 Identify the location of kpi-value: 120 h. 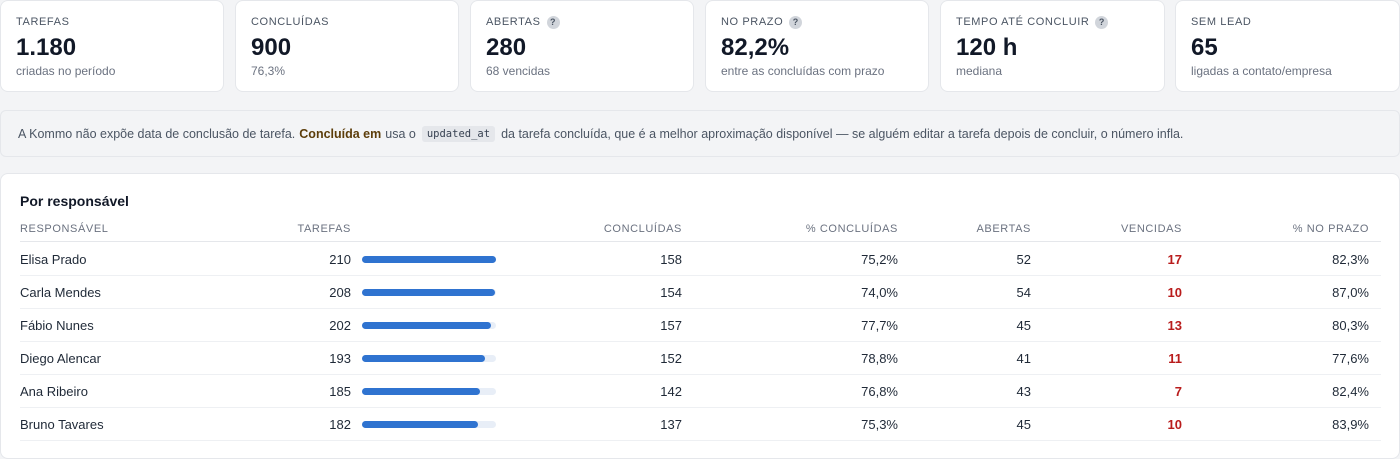
(987, 47).